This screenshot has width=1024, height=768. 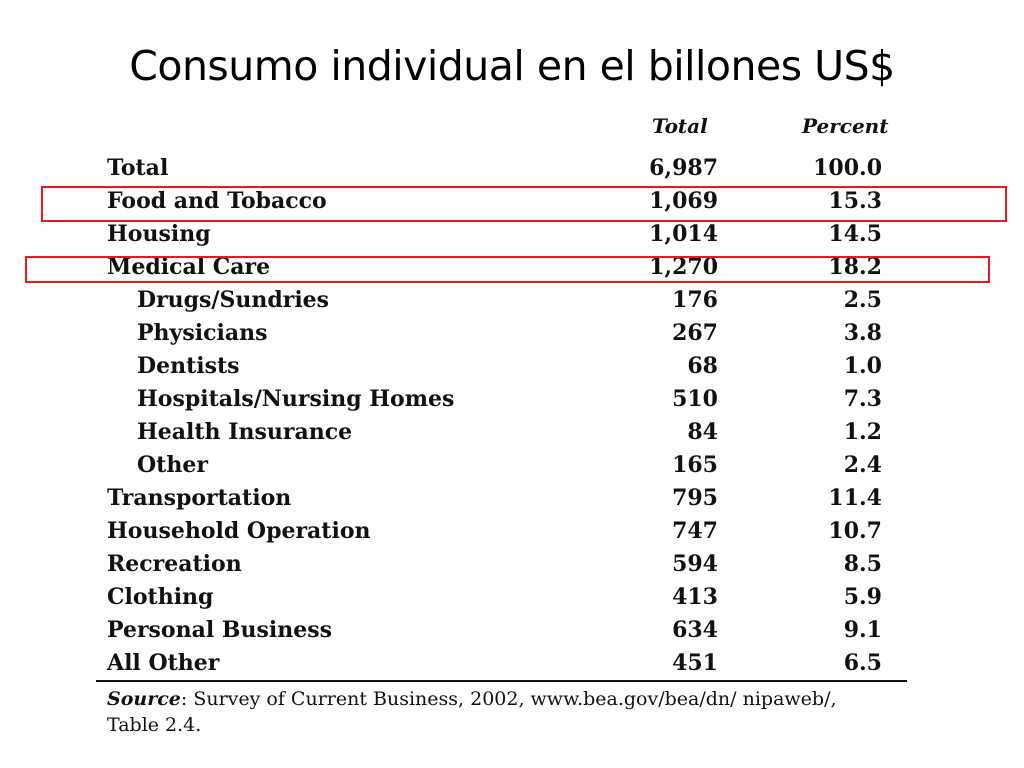 I want to click on row-category: Other, so click(x=172, y=465).